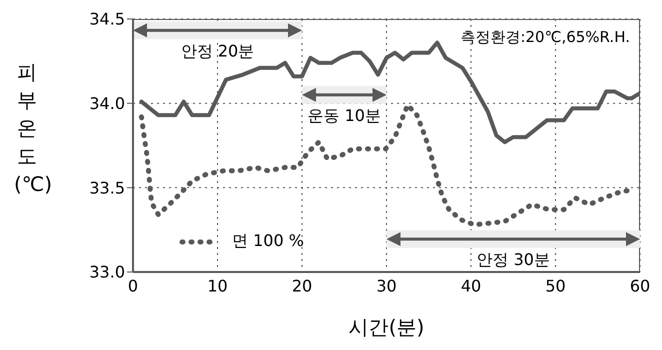 This screenshot has height=350, width=662. I want to click on x-tick-label: 40, so click(471, 286).